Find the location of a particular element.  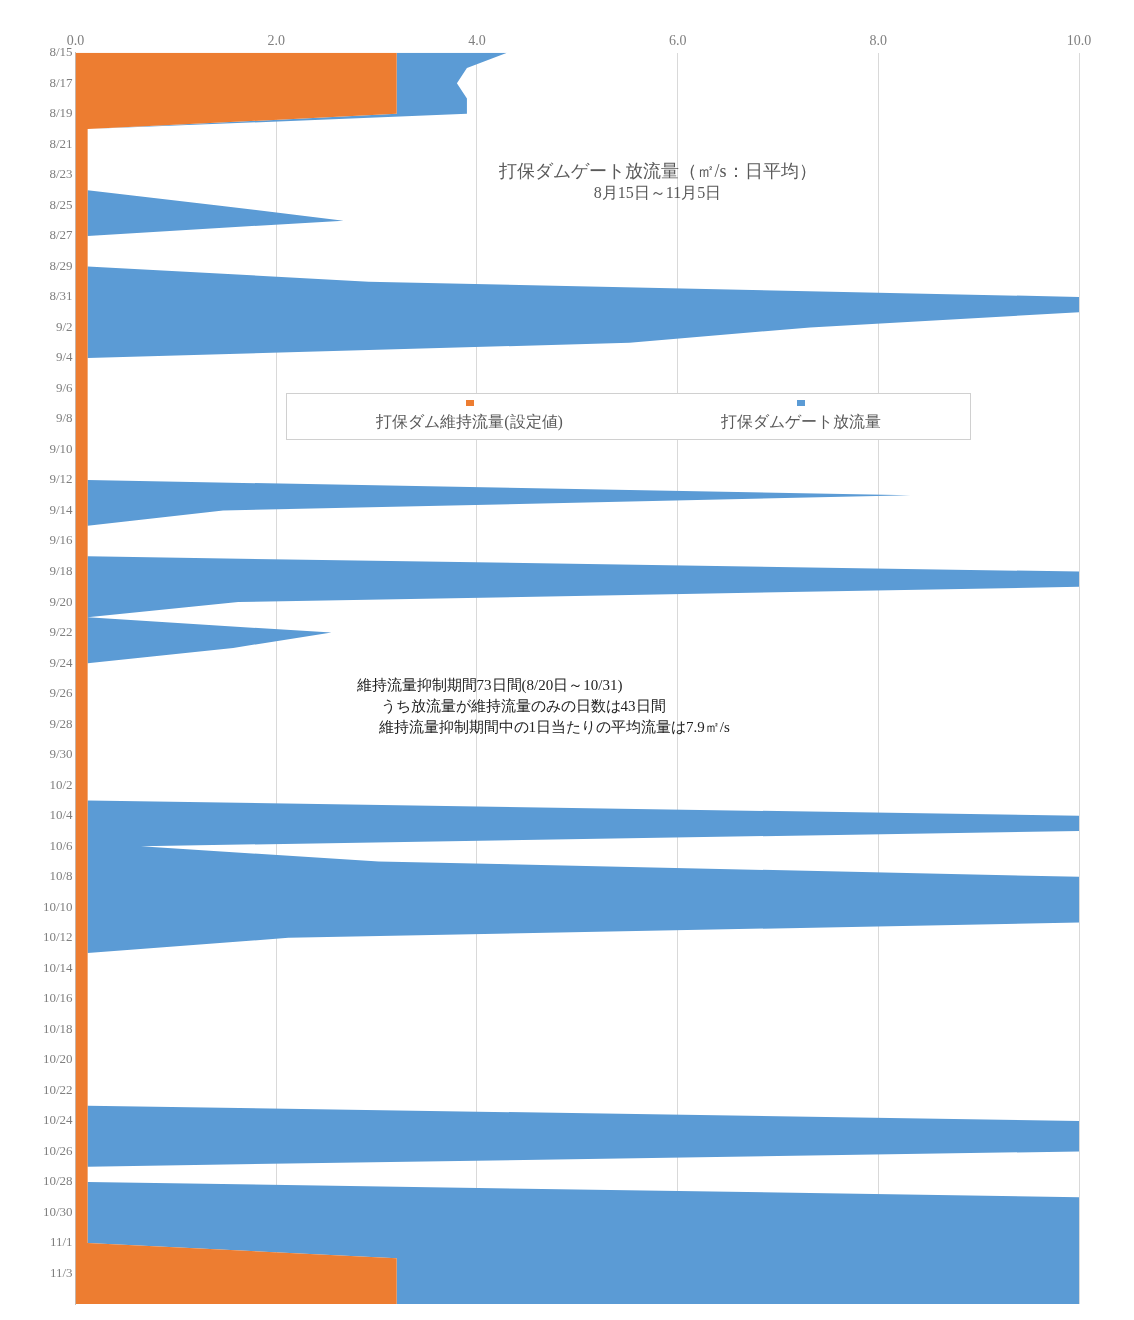

x-tick-label: 8.0 is located at coordinates (878, 41).